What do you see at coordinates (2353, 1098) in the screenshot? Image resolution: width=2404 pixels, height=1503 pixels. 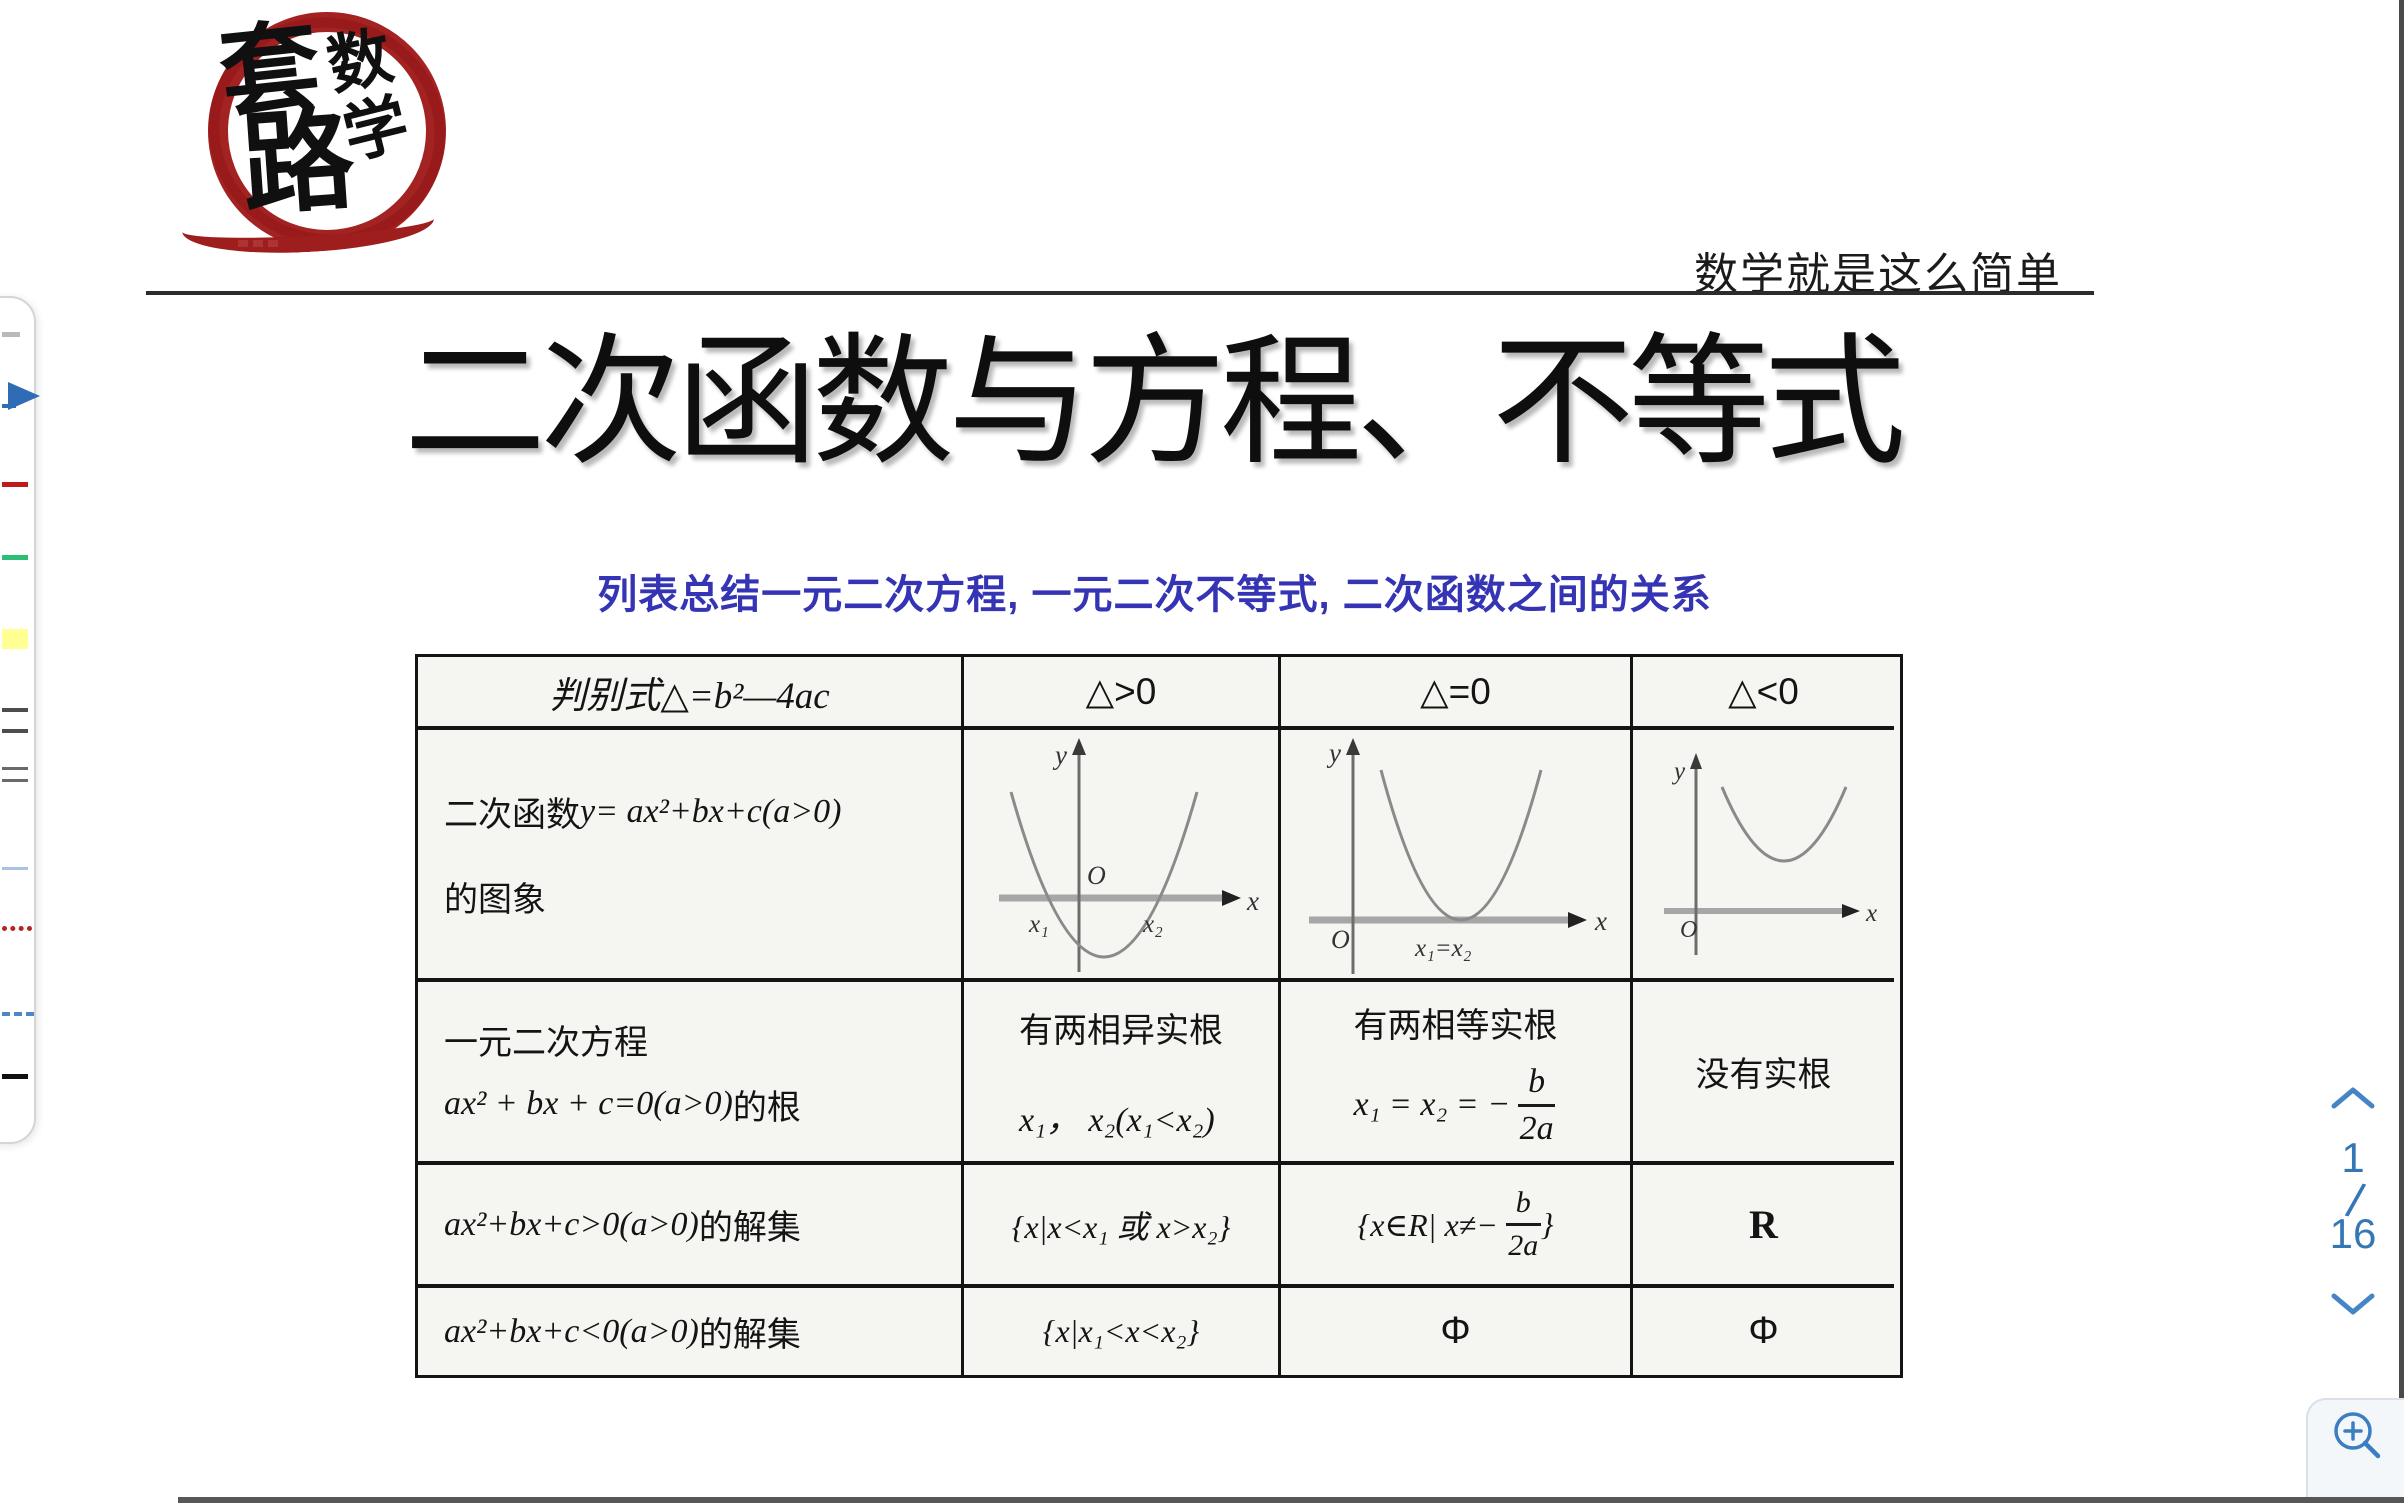 I see `chevron-up-icon` at bounding box center [2353, 1098].